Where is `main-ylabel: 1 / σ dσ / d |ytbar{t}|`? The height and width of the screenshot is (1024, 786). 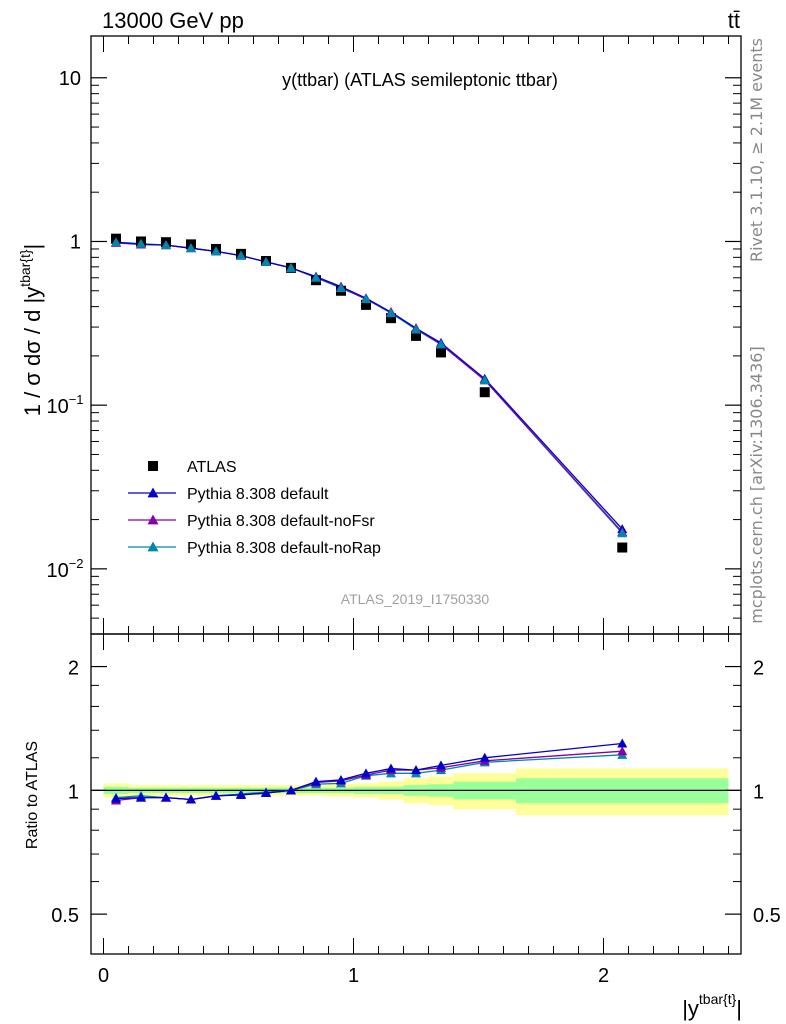 main-ylabel: 1 / σ dσ / d |ytbar{t}| is located at coordinates (31, 330).